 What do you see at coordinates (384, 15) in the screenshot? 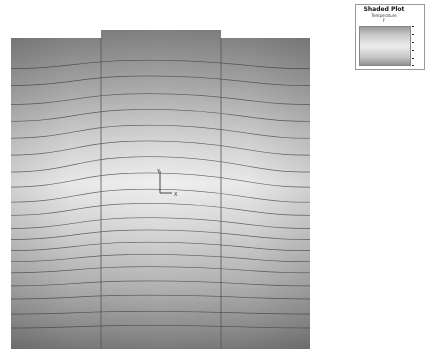
I see `legend-subtitle: Temperature` at bounding box center [384, 15].